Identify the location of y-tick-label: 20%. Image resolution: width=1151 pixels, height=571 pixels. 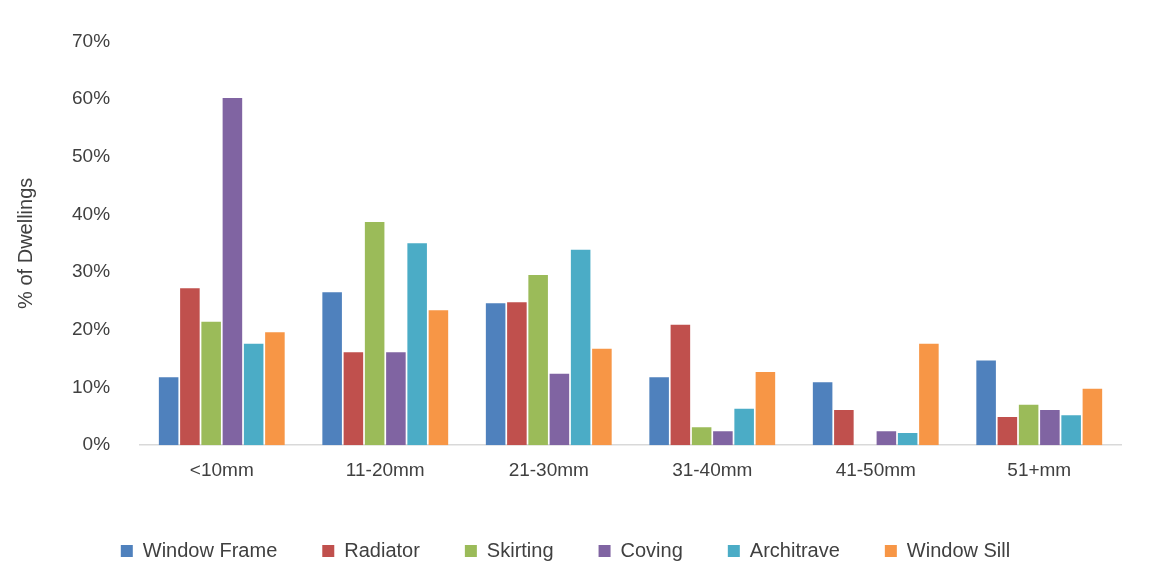
(91, 329).